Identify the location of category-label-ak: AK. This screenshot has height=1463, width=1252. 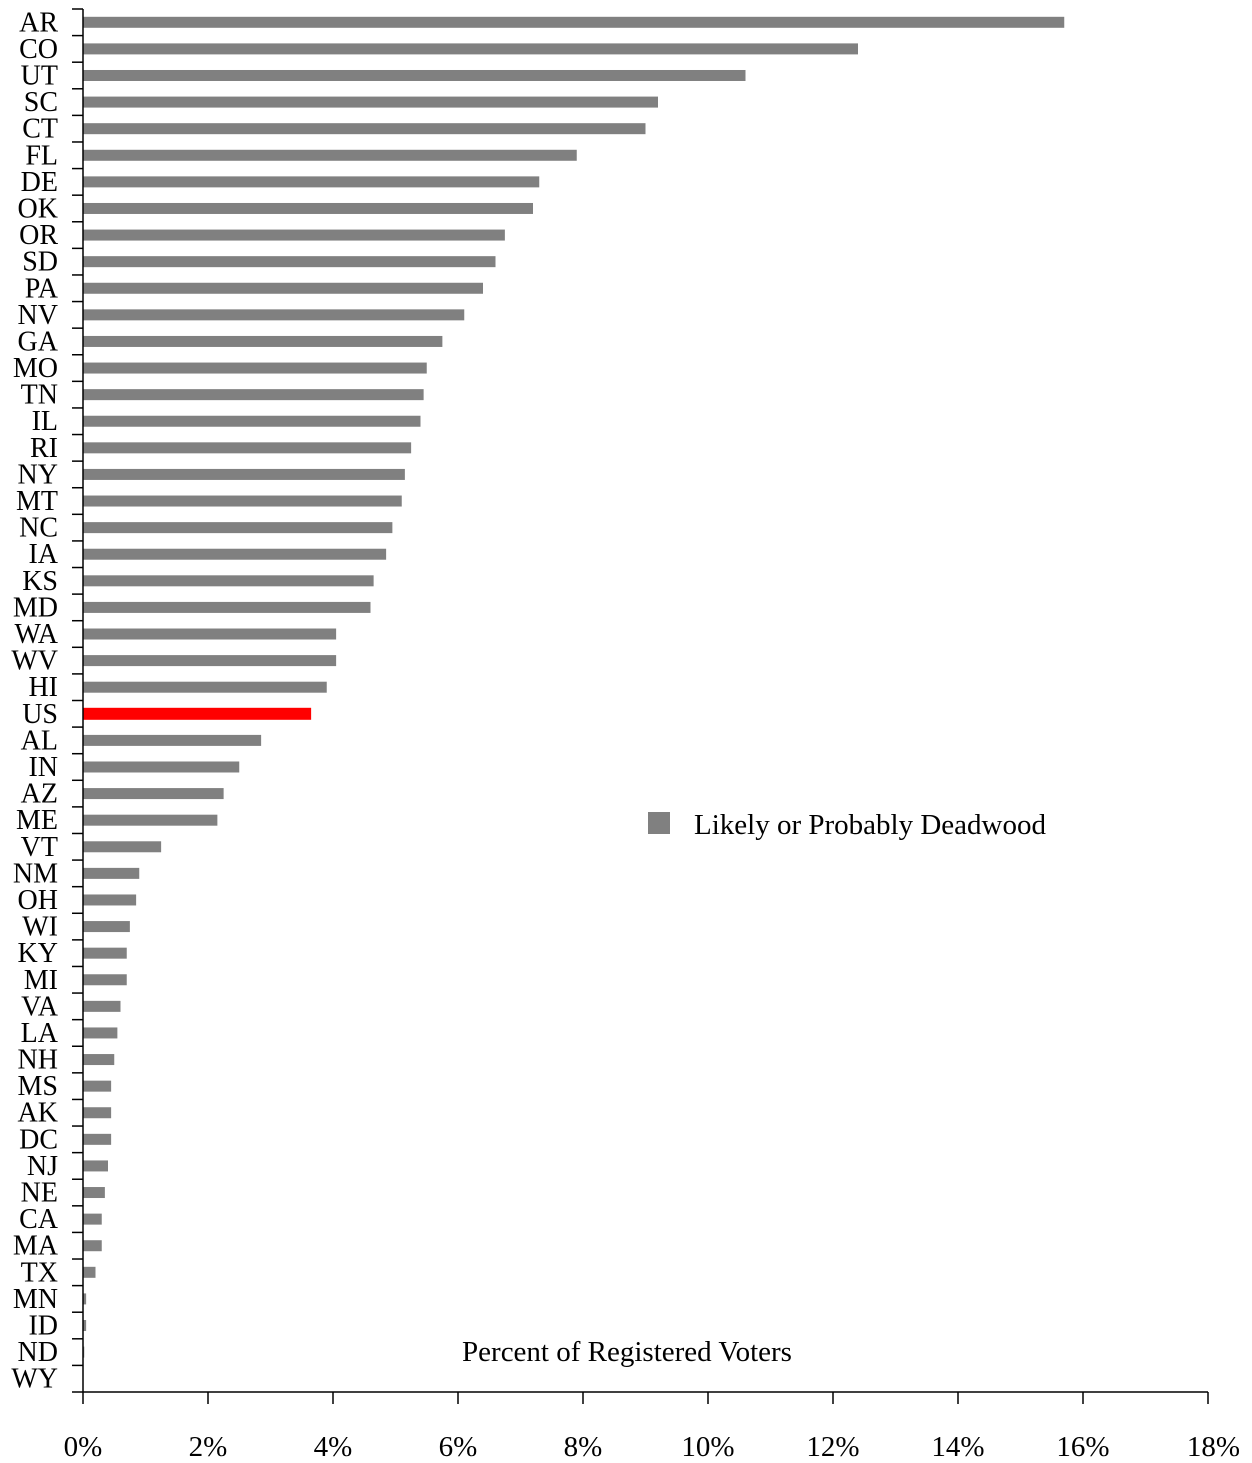
(38, 1113).